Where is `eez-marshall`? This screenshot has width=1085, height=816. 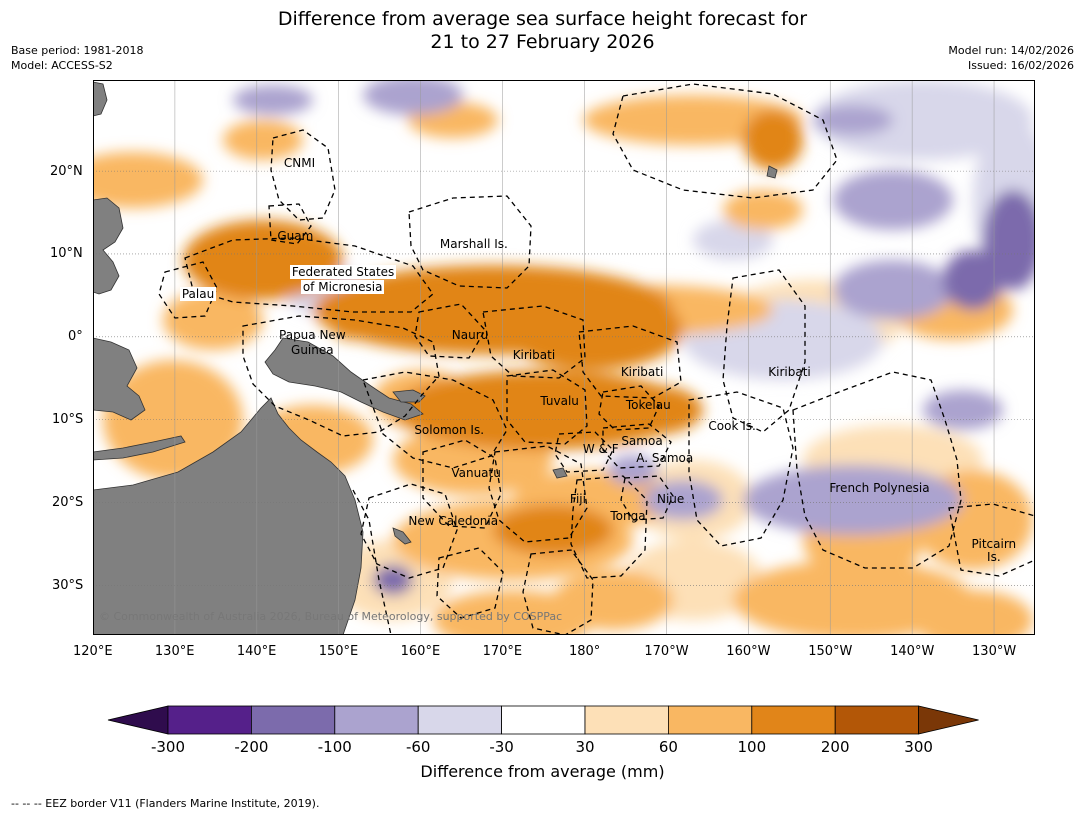 eez-marshall is located at coordinates (470, 242).